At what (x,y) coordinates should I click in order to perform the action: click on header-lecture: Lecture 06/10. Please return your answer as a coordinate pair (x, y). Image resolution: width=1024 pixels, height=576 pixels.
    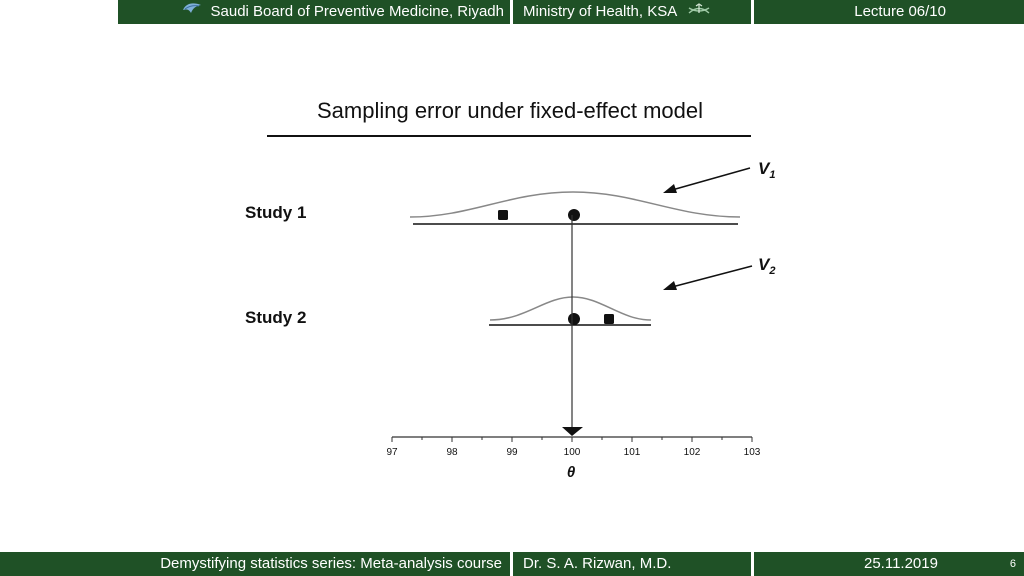
    Looking at the image, I should click on (889, 12).